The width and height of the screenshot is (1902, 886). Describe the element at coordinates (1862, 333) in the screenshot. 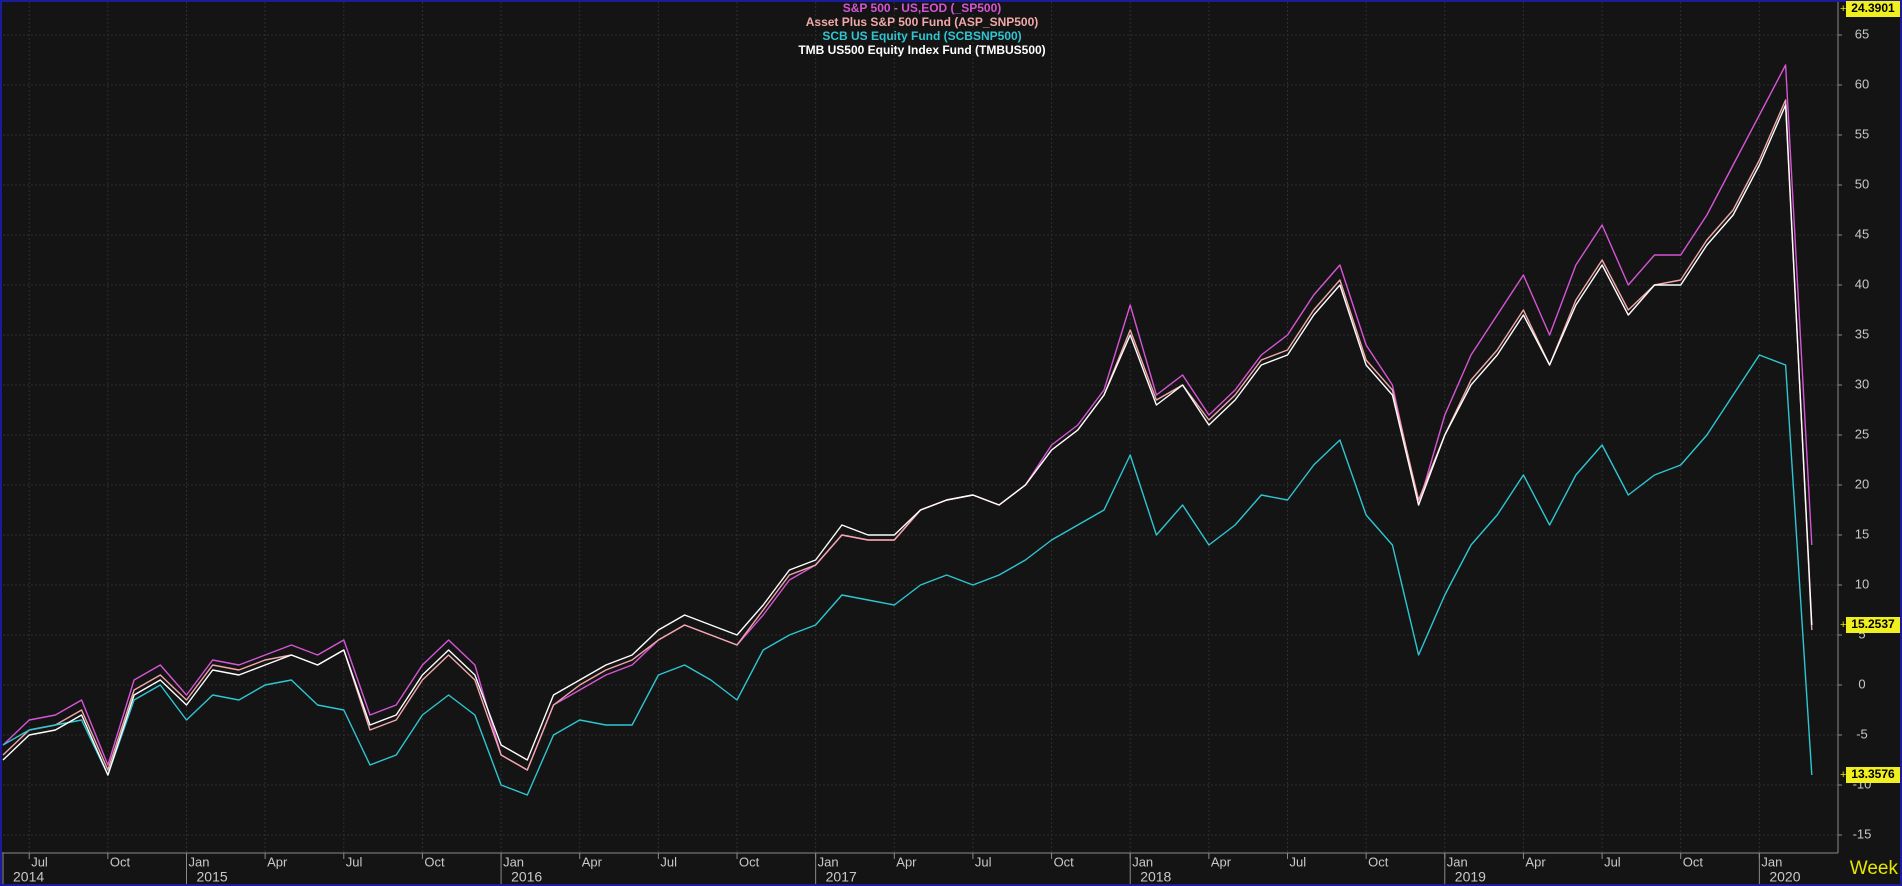

I see `y-tick-label: 35` at that location.